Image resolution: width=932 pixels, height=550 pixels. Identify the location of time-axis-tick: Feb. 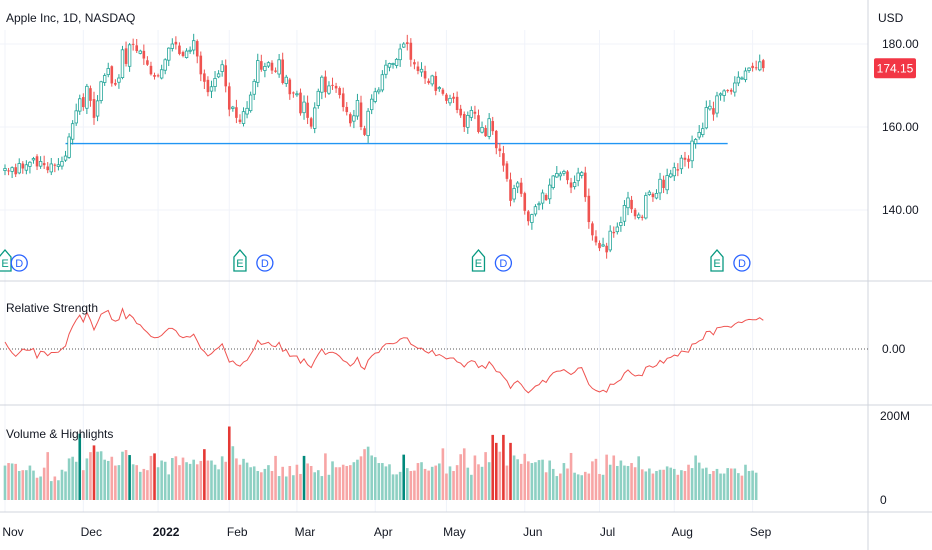
(237, 532).